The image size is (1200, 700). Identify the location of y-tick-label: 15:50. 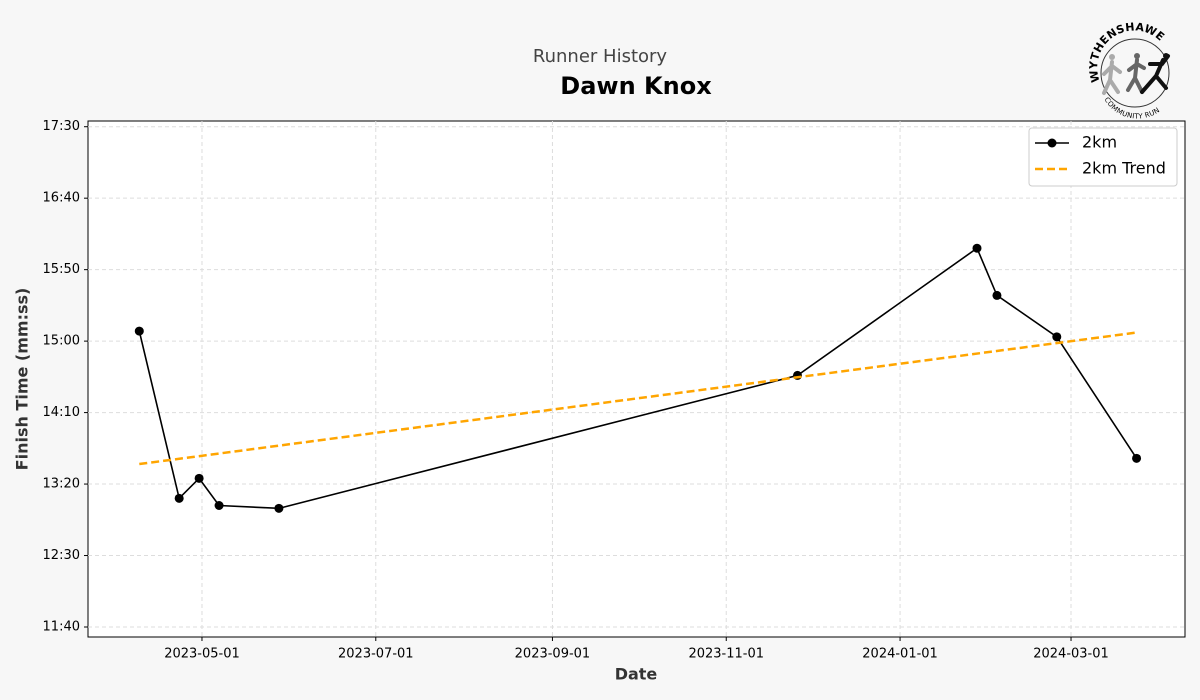
(61, 269).